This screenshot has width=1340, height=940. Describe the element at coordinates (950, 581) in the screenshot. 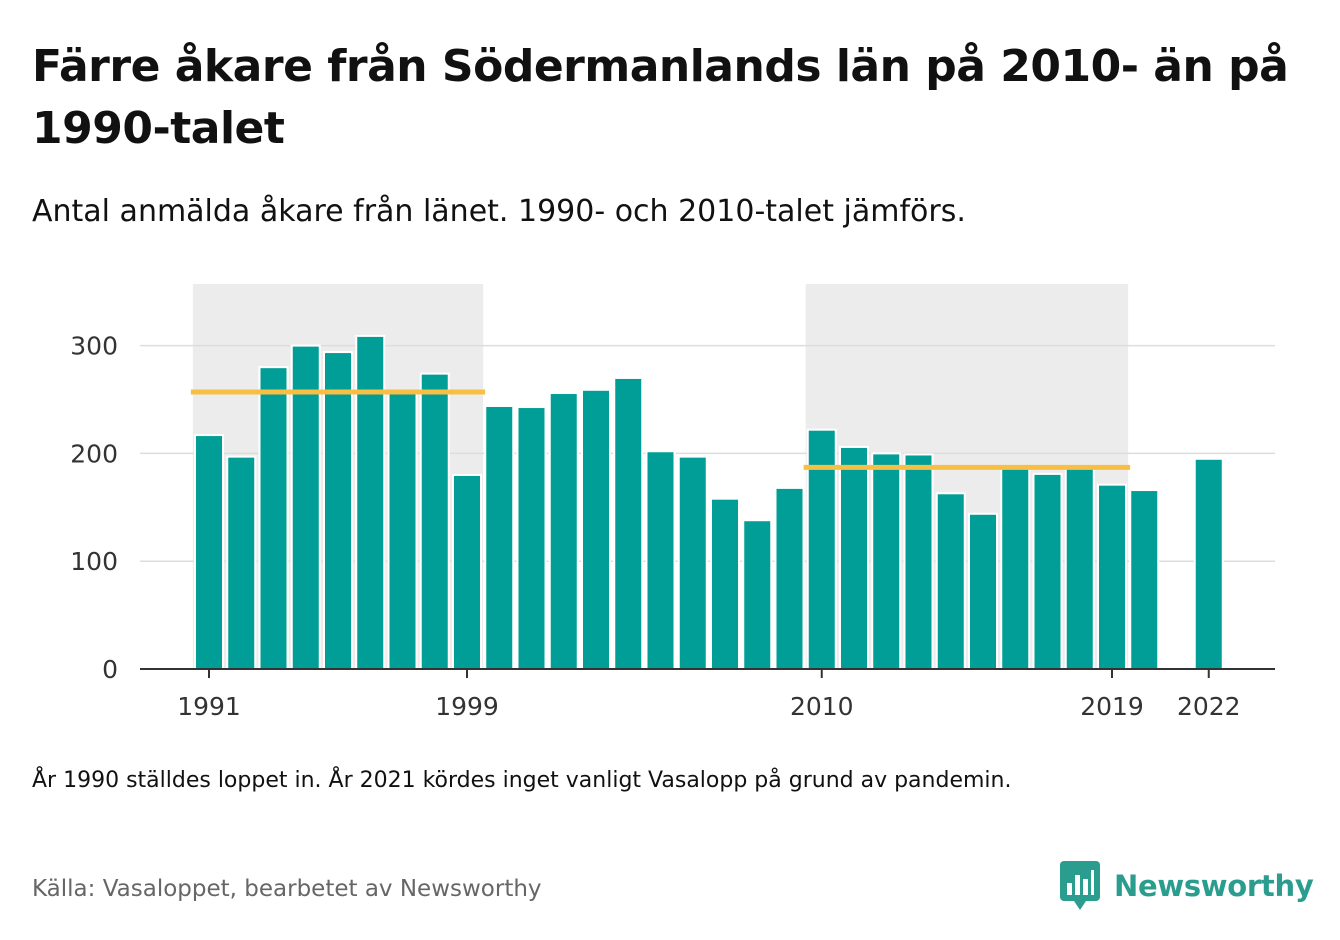

I see `bar-2014` at that location.